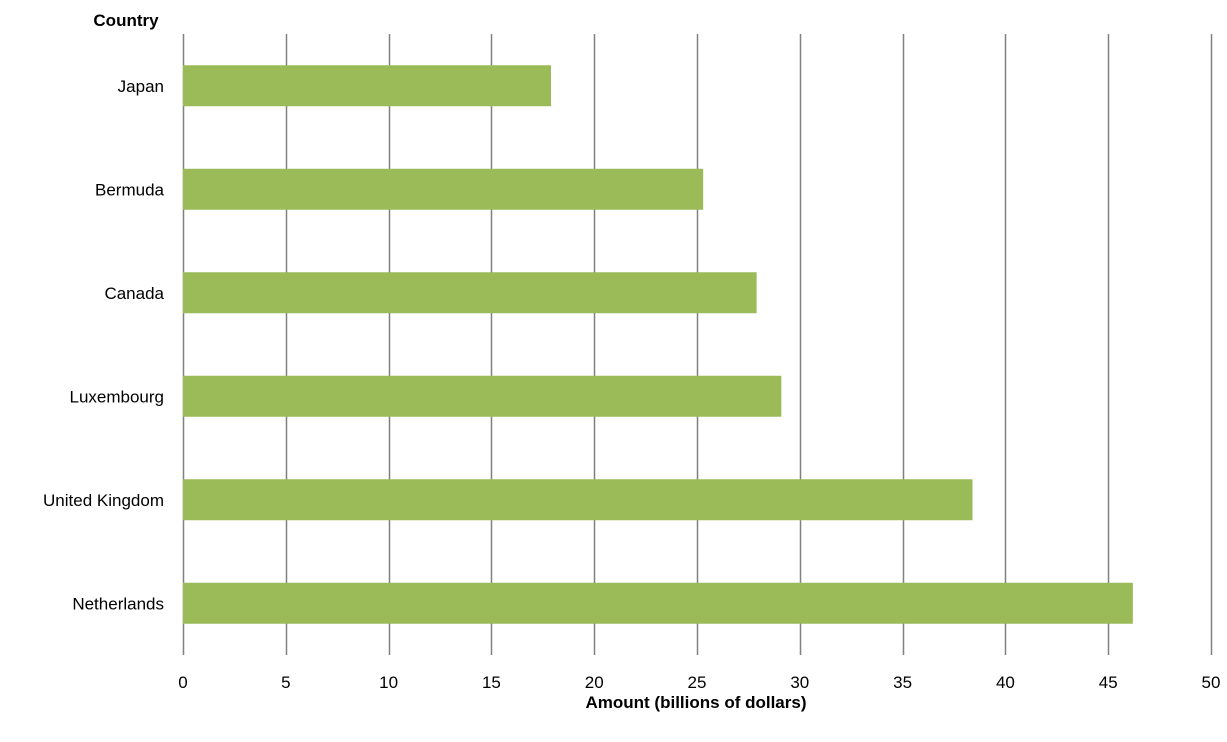 The height and width of the screenshot is (742, 1227). Describe the element at coordinates (1005, 682) in the screenshot. I see `x-tick-label-8: 40` at that location.